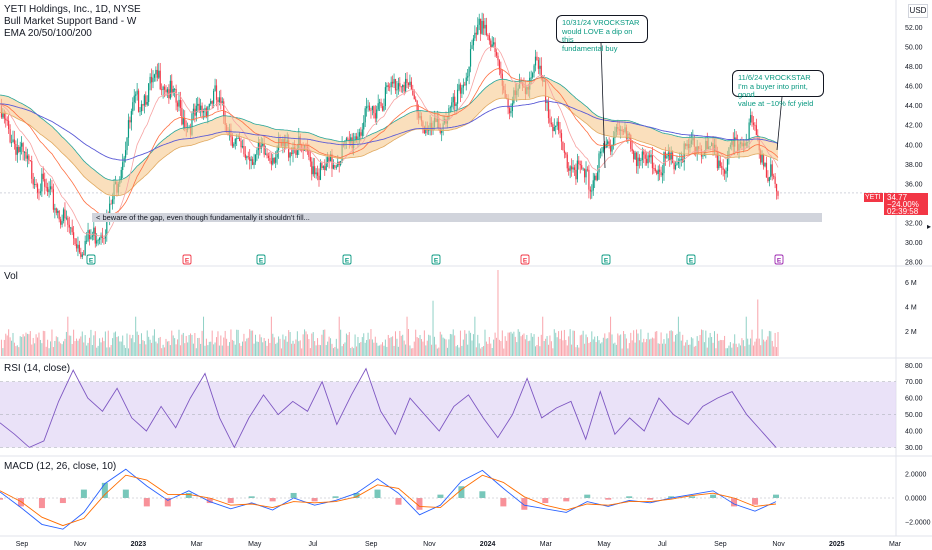  Describe the element at coordinates (918, 11) in the screenshot. I see `currency-label: USD` at that location.